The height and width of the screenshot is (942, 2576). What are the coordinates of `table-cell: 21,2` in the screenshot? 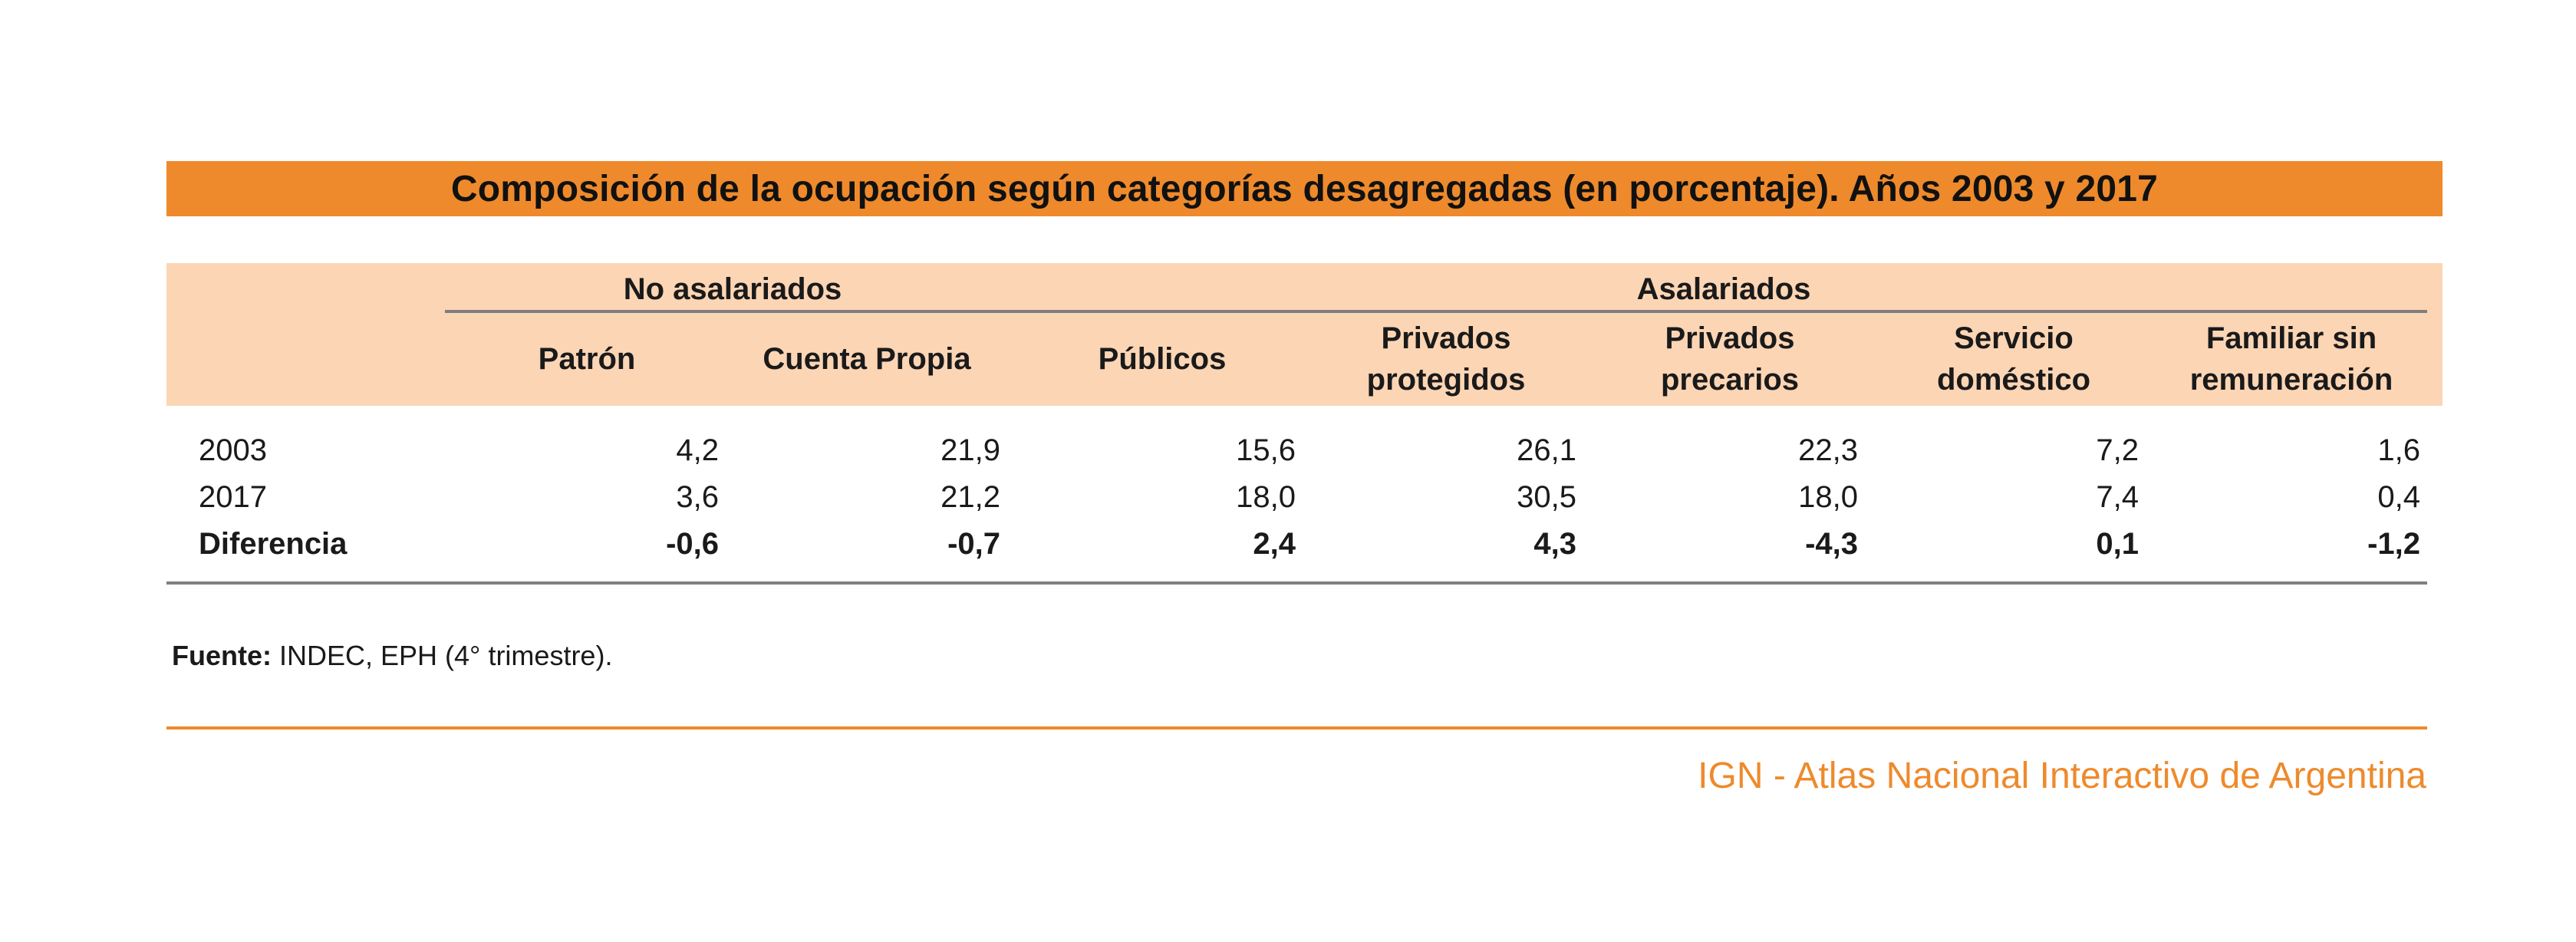 It's located at (970, 497).